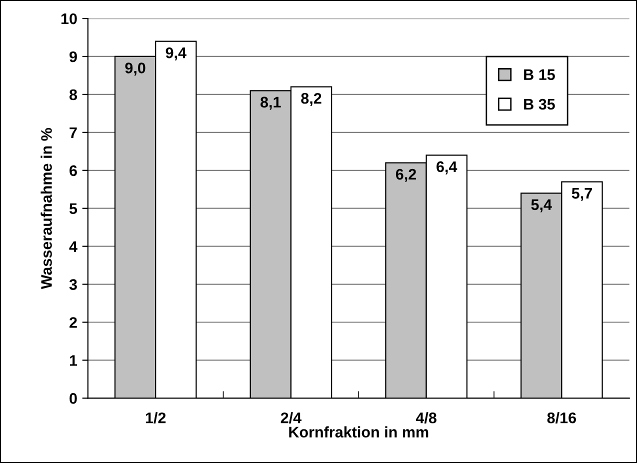  Describe the element at coordinates (73, 322) in the screenshot. I see `y-tick-label: 2` at that location.